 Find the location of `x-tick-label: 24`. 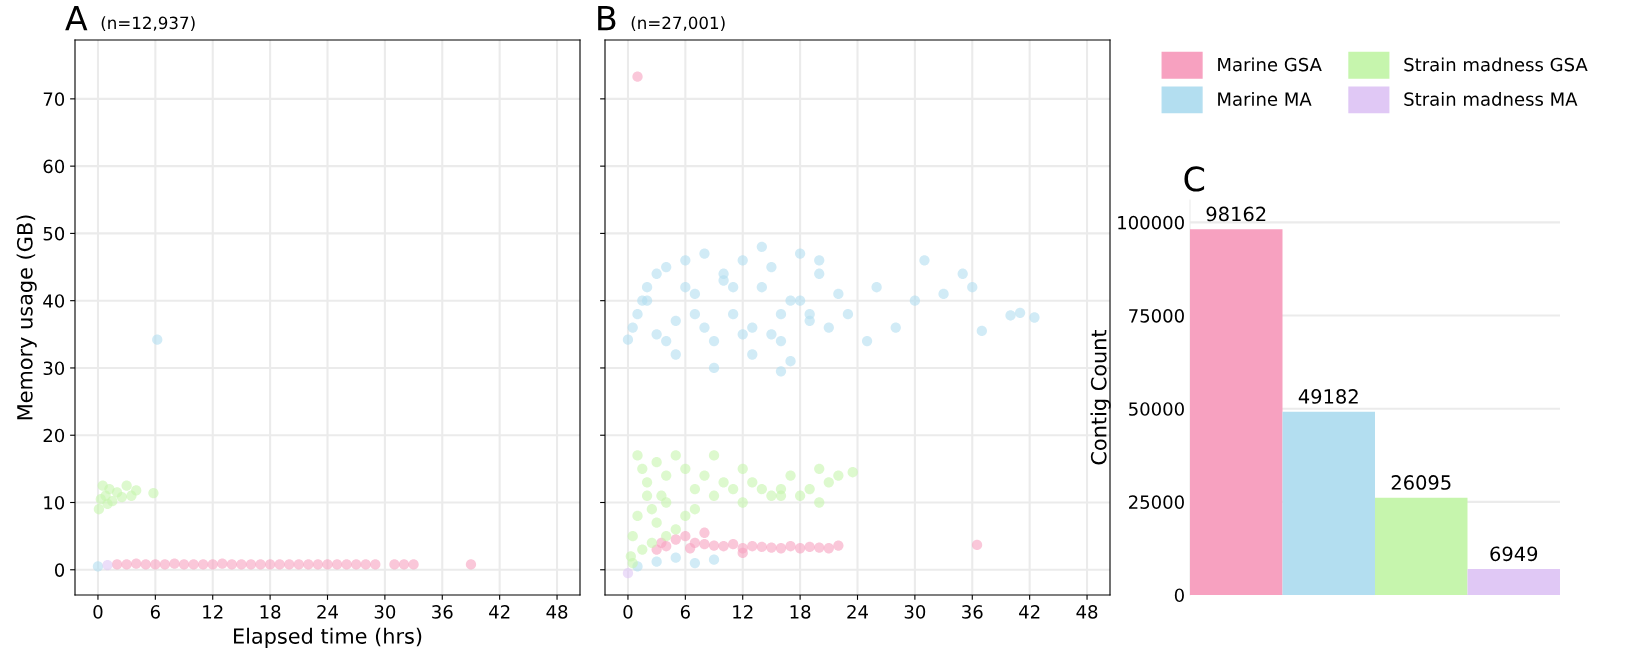

x-tick-label: 24 is located at coordinates (327, 612).